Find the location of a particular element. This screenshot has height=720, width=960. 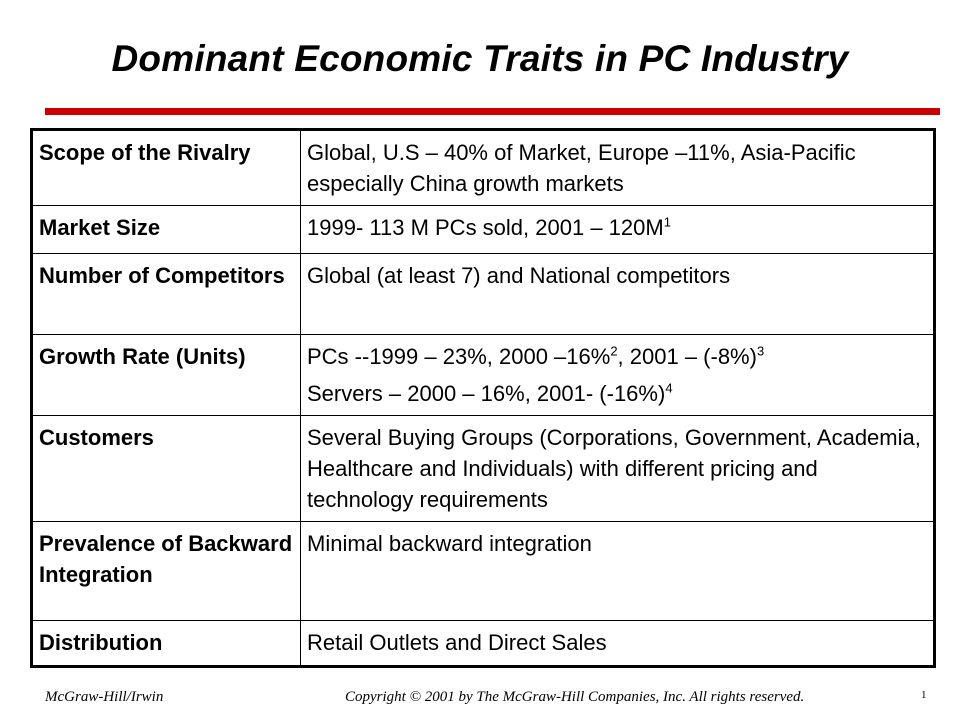

value-line: Minimal backward integration is located at coordinates (449, 543).